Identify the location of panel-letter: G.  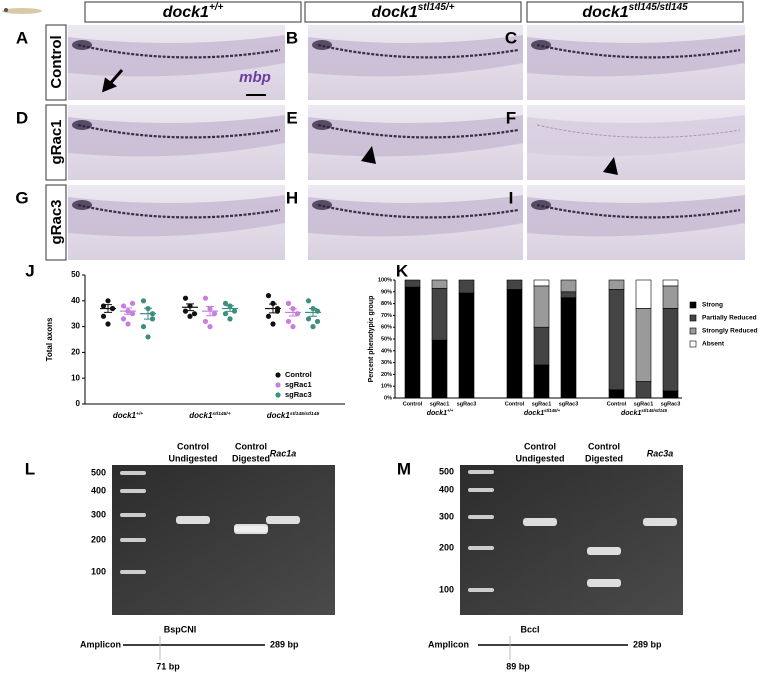
(21, 197).